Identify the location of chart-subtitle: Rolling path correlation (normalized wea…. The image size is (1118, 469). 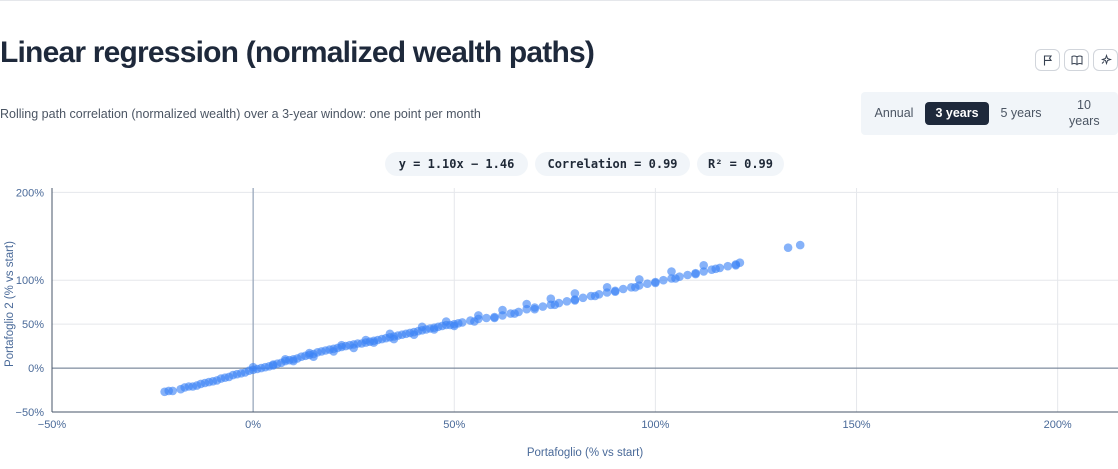
(240, 114).